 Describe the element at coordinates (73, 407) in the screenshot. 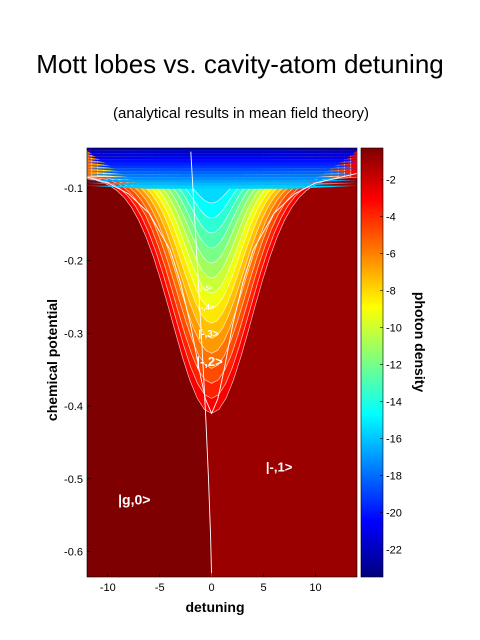

I see `y-tick-label: -0.4` at that location.